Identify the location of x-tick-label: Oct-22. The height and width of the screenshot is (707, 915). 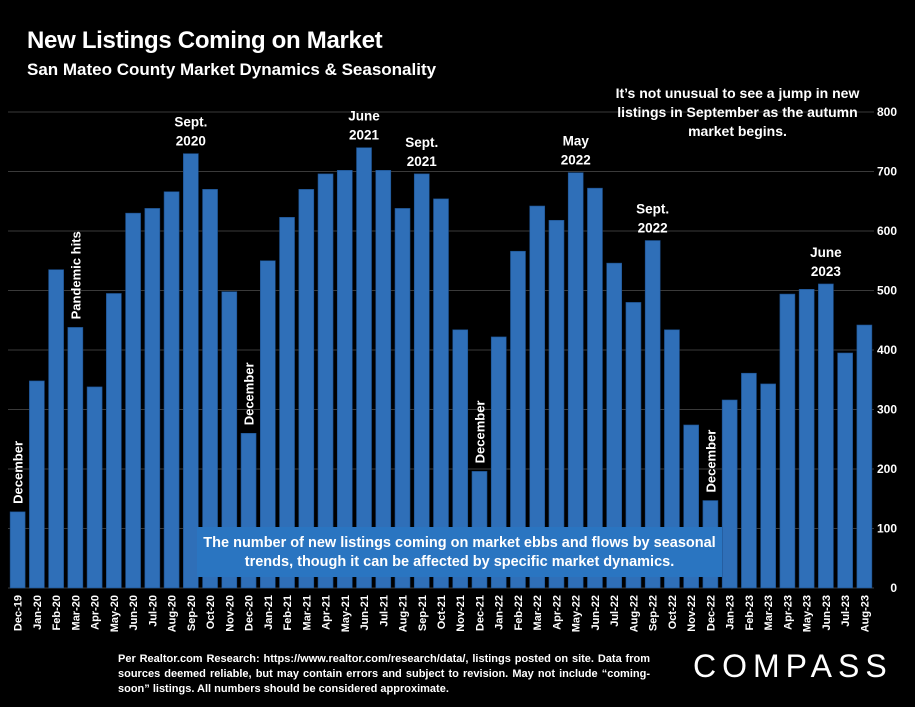
(673, 612).